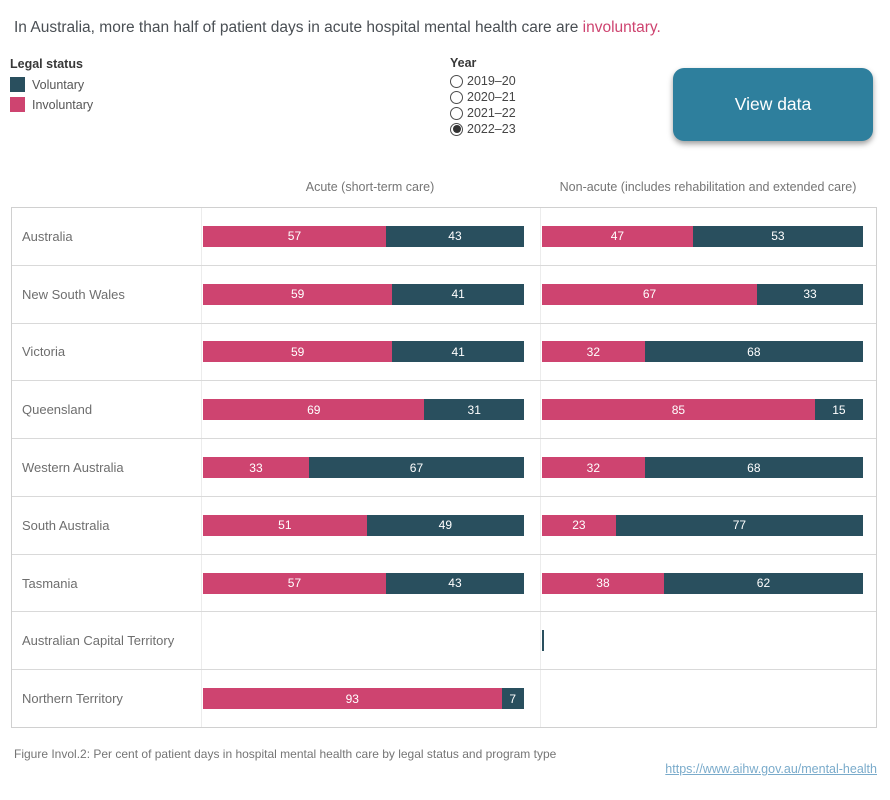  What do you see at coordinates (285, 525) in the screenshot?
I see `involuntary-bar-segment: 51` at bounding box center [285, 525].